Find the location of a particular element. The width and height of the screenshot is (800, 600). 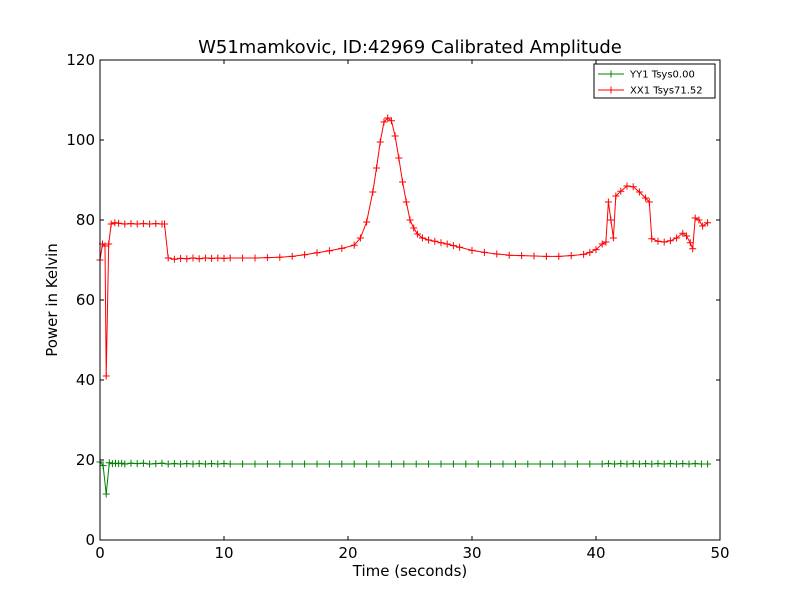

x-tick-label: 50 is located at coordinates (719, 553).